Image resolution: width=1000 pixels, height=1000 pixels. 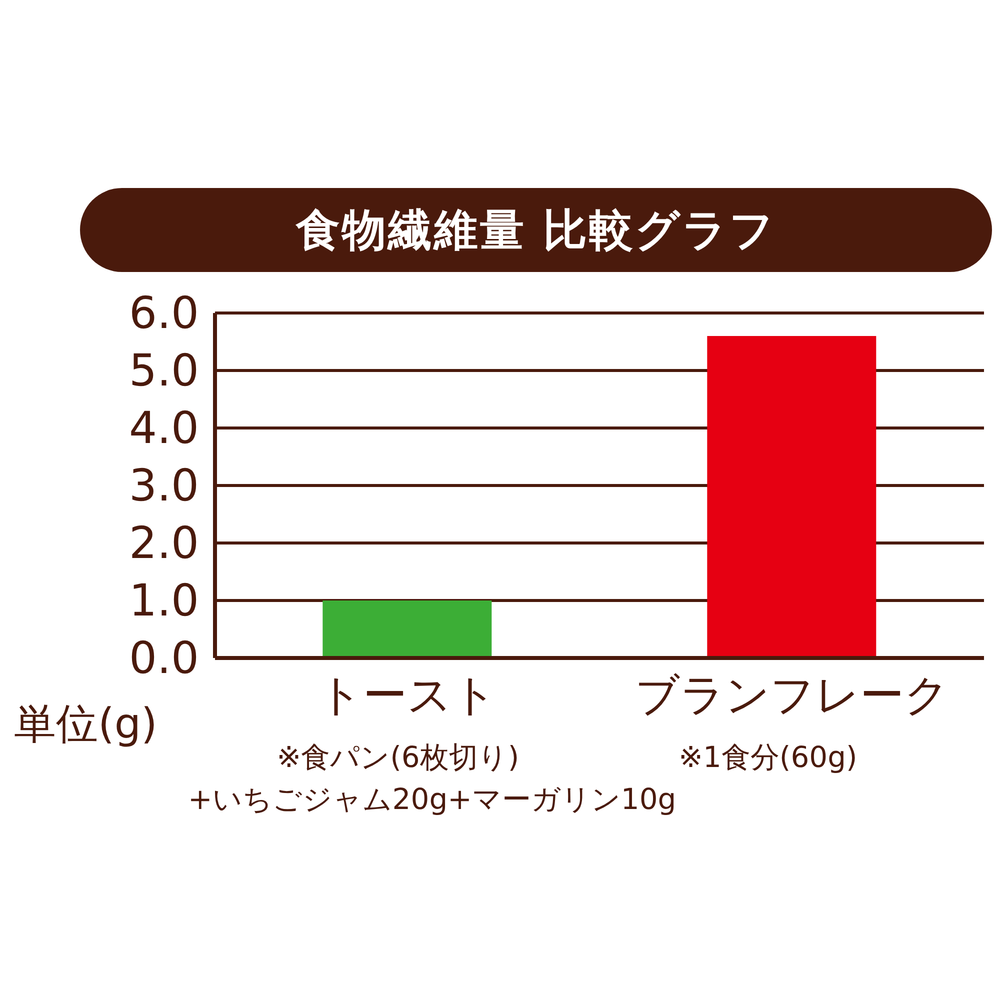 What do you see at coordinates (791, 695) in the screenshot?
I see `x-tick-label: ブランフレーク` at bounding box center [791, 695].